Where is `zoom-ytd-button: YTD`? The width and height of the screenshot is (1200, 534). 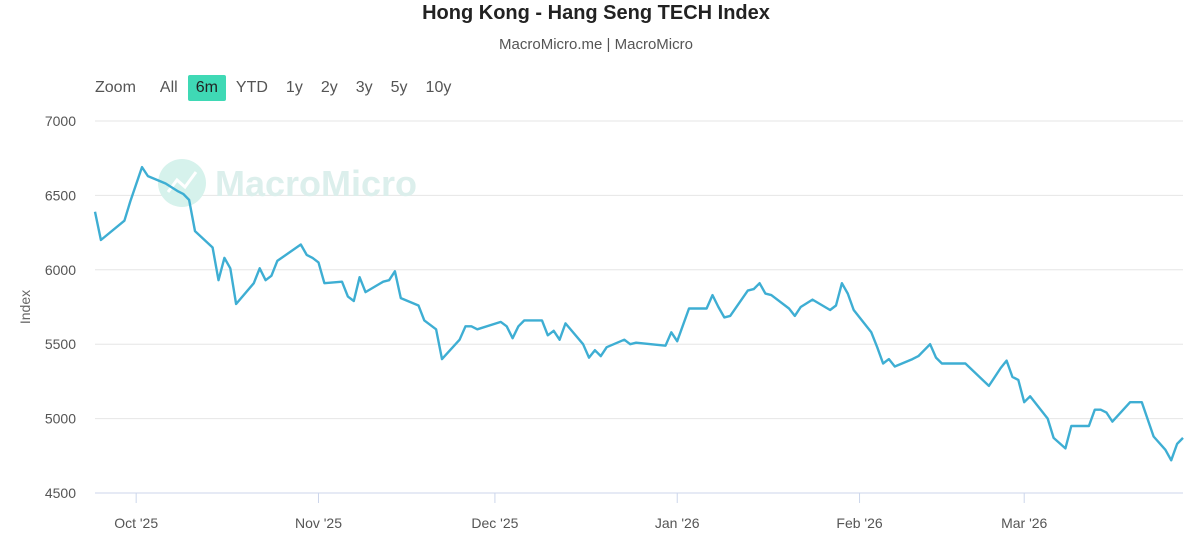
zoom-ytd-button: YTD is located at coordinates (251, 87).